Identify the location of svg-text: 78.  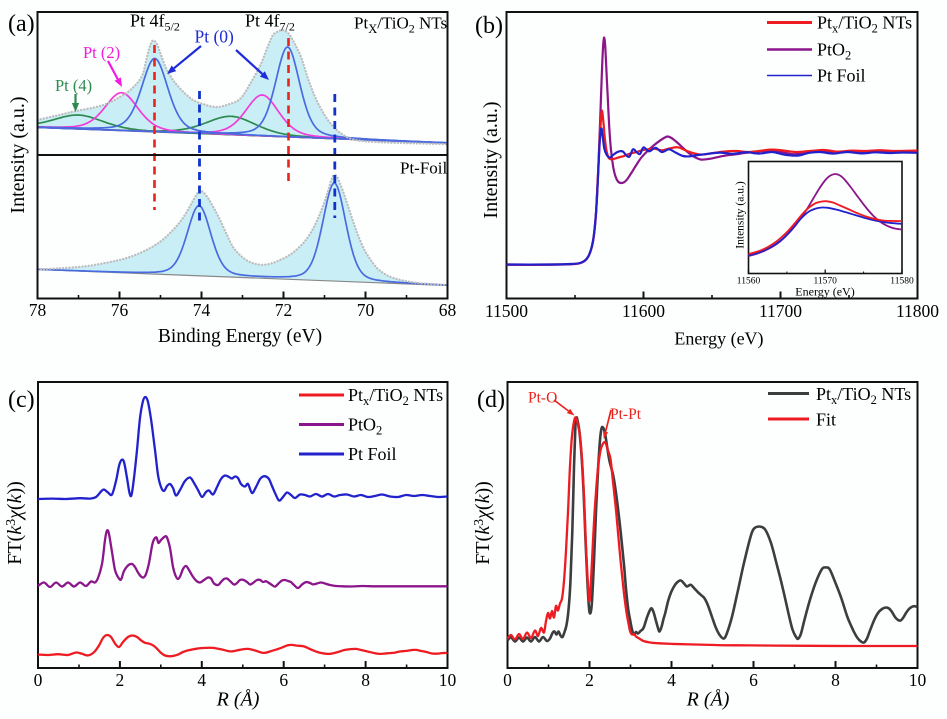
(38, 310).